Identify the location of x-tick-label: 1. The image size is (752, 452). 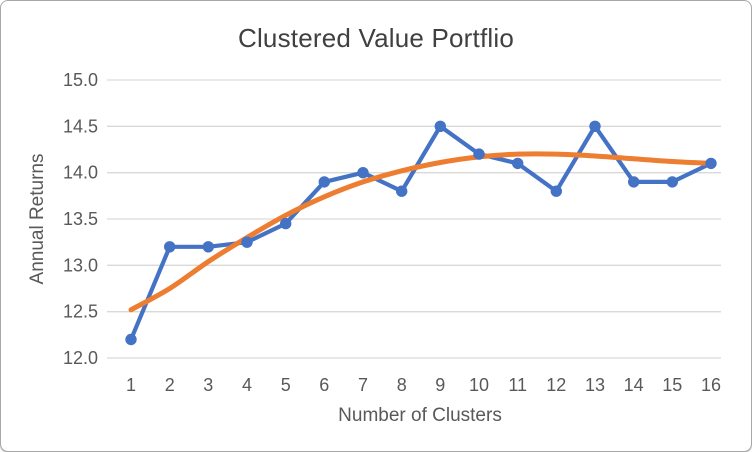
(131, 385).